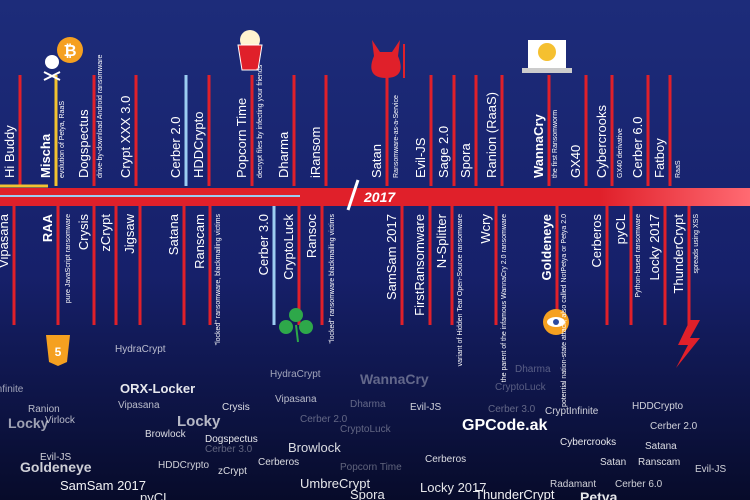  Describe the element at coordinates (443, 152) in the screenshot. I see `entry-label: Sage 2.0` at that location.